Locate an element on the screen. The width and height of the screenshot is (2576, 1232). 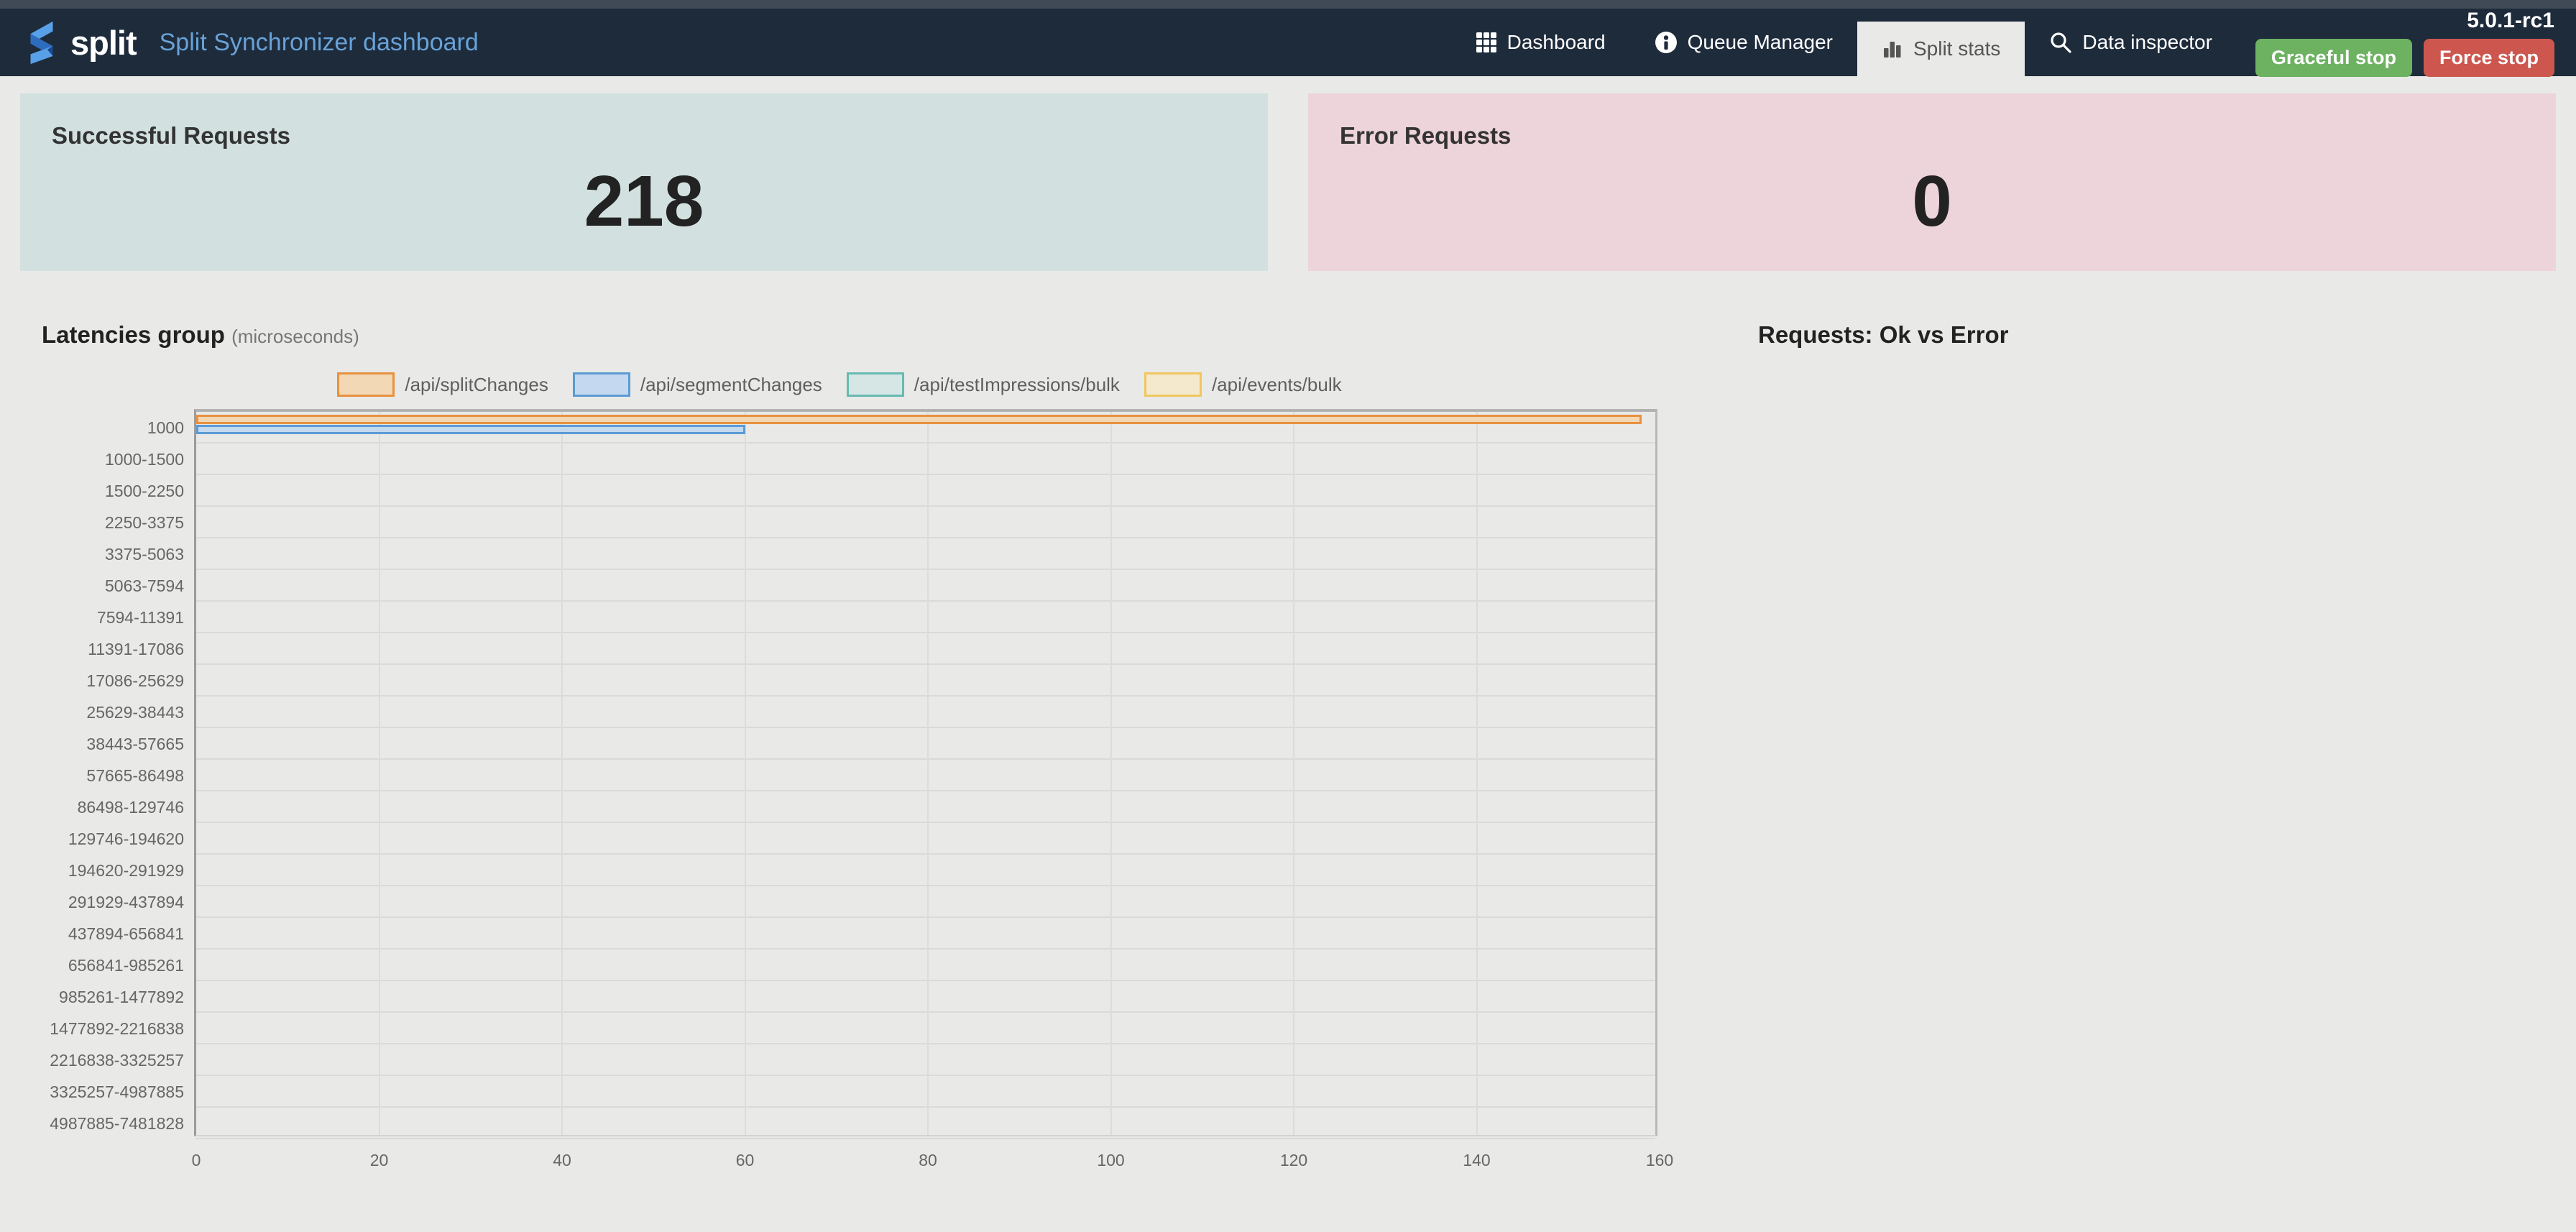
x-axis-label: 40 is located at coordinates (562, 1160).